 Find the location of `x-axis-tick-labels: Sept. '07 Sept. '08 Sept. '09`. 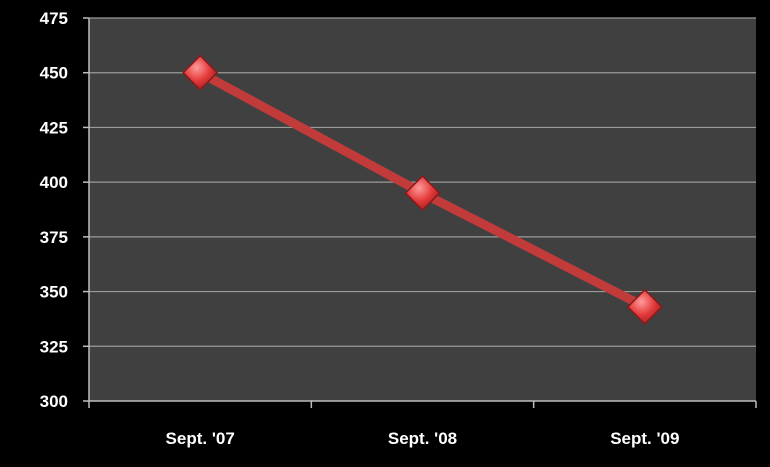

x-axis-tick-labels: Sept. '07 Sept. '08 Sept. '09 is located at coordinates (423, 438).